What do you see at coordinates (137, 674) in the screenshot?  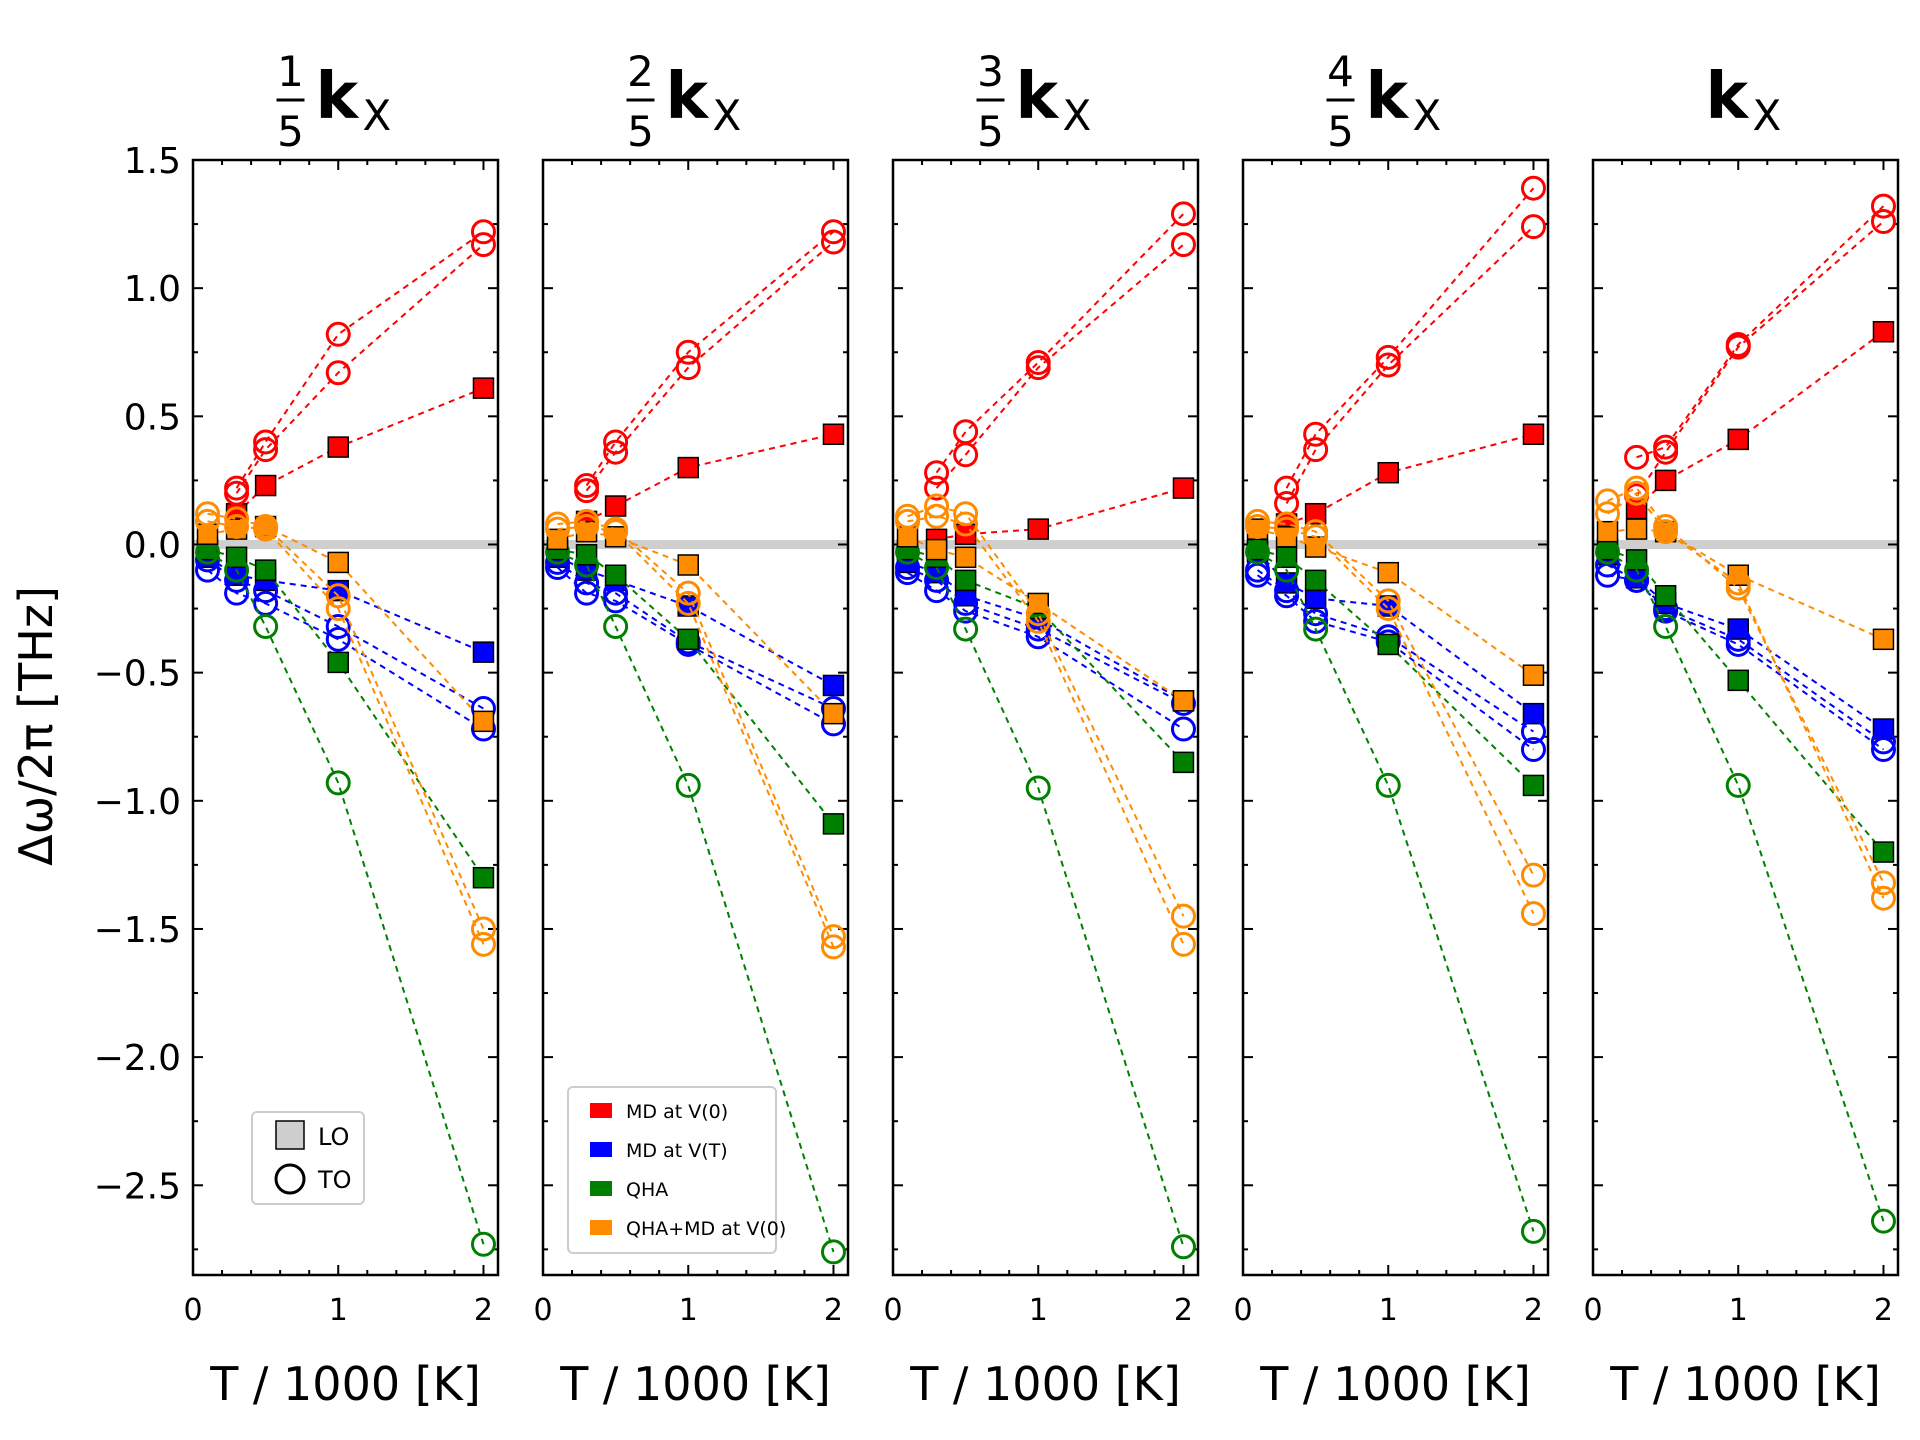 I see `y-tick-label: −0.5` at bounding box center [137, 674].